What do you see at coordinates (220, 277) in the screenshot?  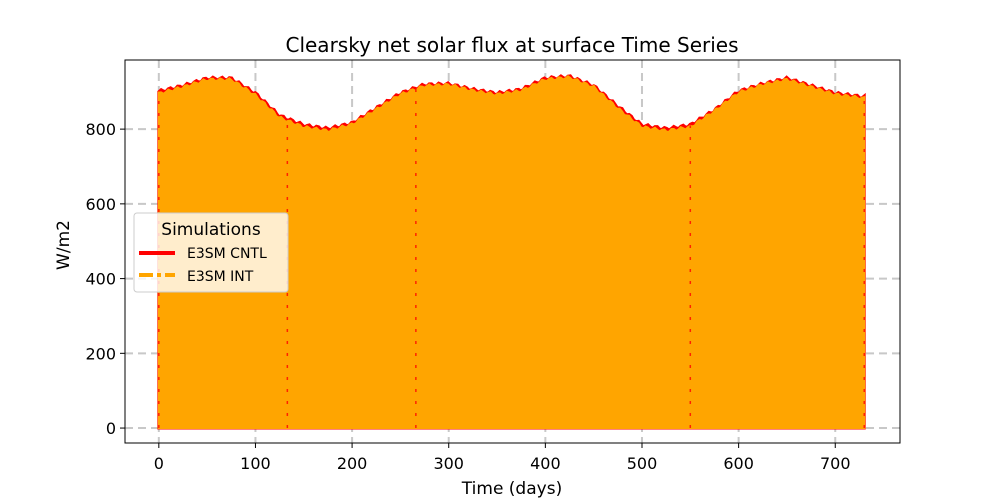 I see `legend-label-e3sm-int: E3SM INT` at bounding box center [220, 277].